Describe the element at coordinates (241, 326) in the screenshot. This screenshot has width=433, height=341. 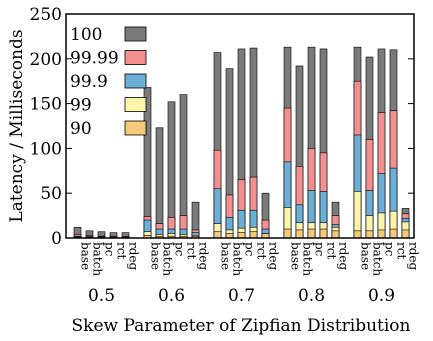
I see `x-axis-label: Skew Parameter of Zipfian Distribution` at that location.